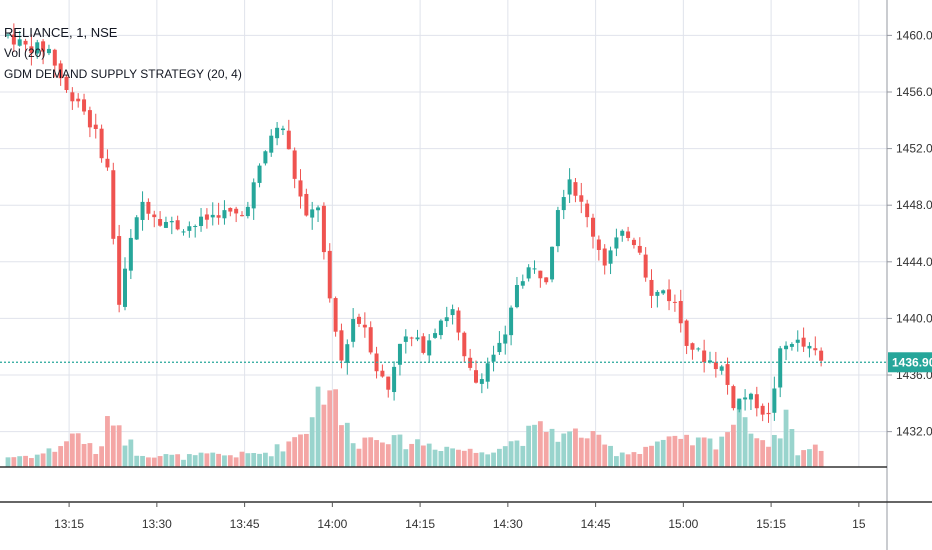 The image size is (932, 550). What do you see at coordinates (420, 524) in the screenshot?
I see `x-tick-label: 14:15` at bounding box center [420, 524].